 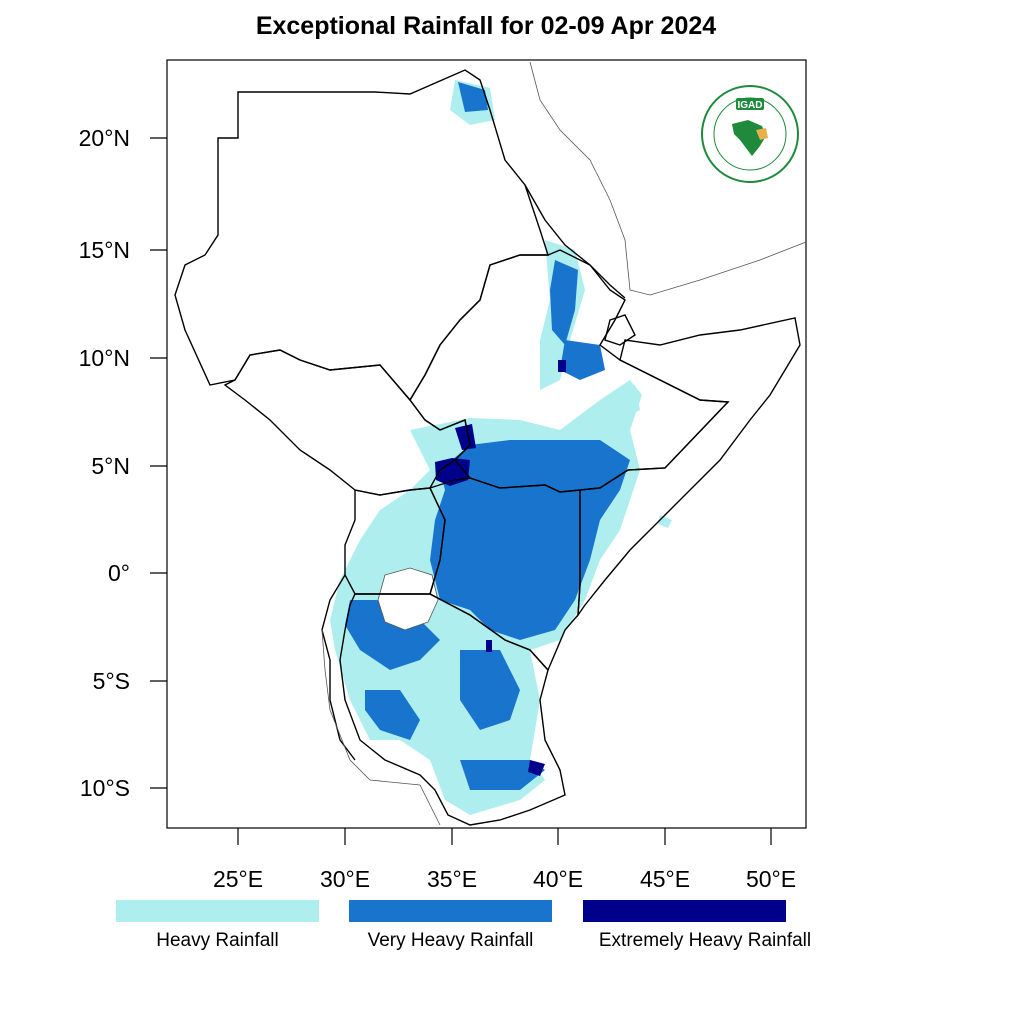 I want to click on lat-label: 5°N, so click(x=110, y=466).